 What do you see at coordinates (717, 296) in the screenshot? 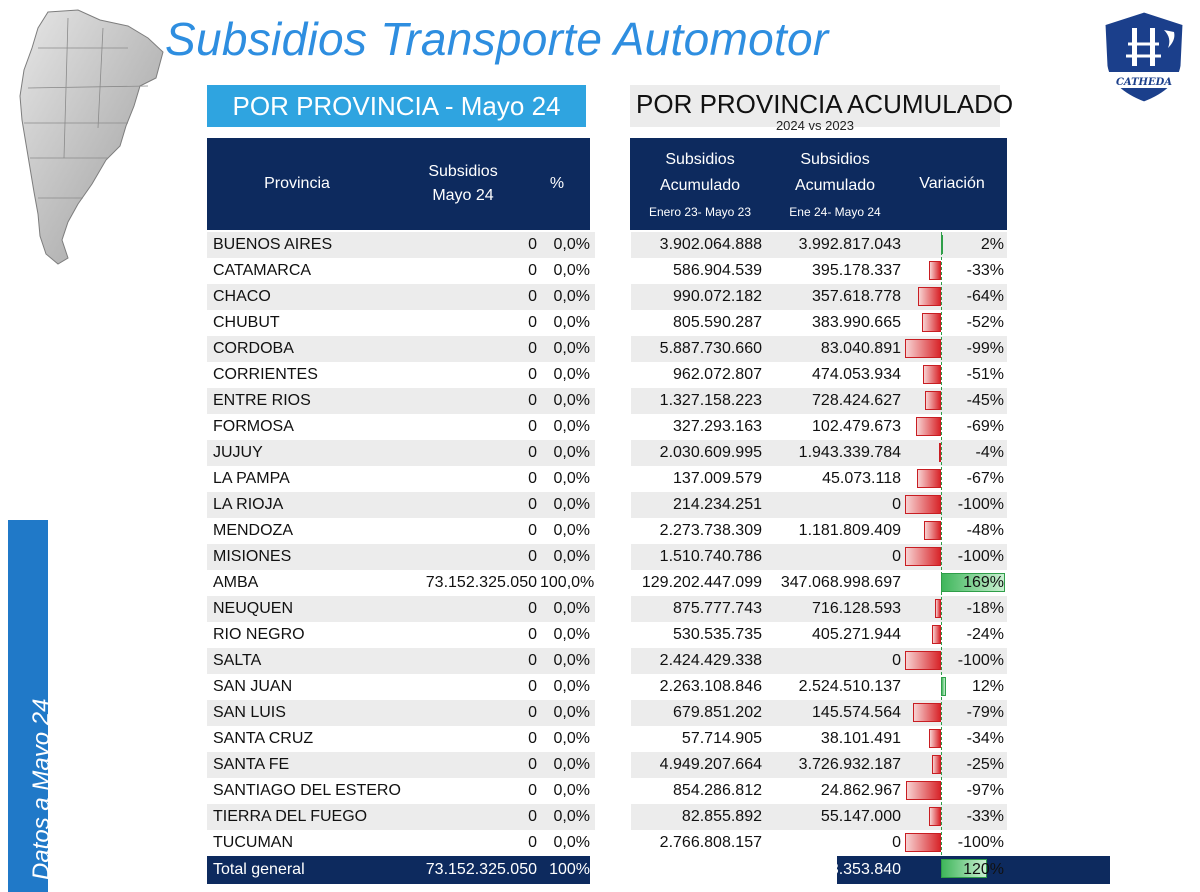
I see `cell-acumulado-2023: 990.072.182` at bounding box center [717, 296].